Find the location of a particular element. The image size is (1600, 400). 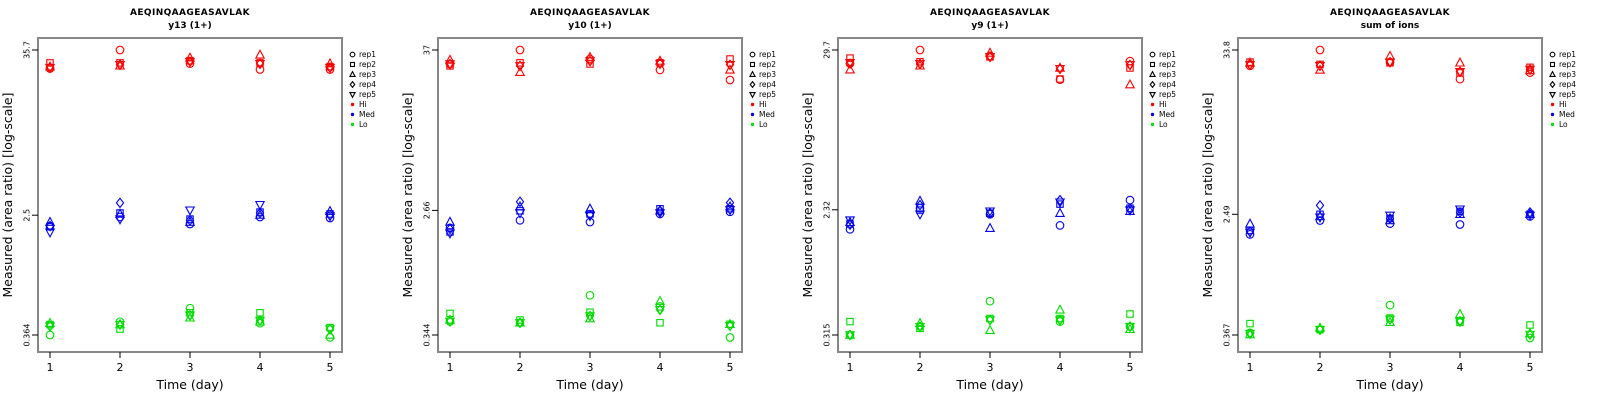

data-point-med-rep1-day4 is located at coordinates (1460, 224).